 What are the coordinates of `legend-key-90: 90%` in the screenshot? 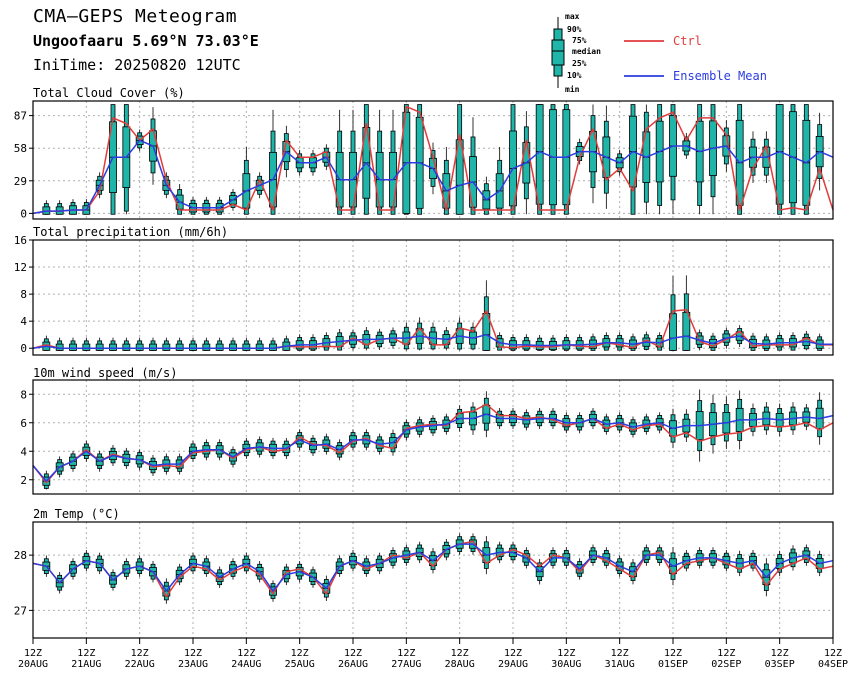 It's located at (574, 29).